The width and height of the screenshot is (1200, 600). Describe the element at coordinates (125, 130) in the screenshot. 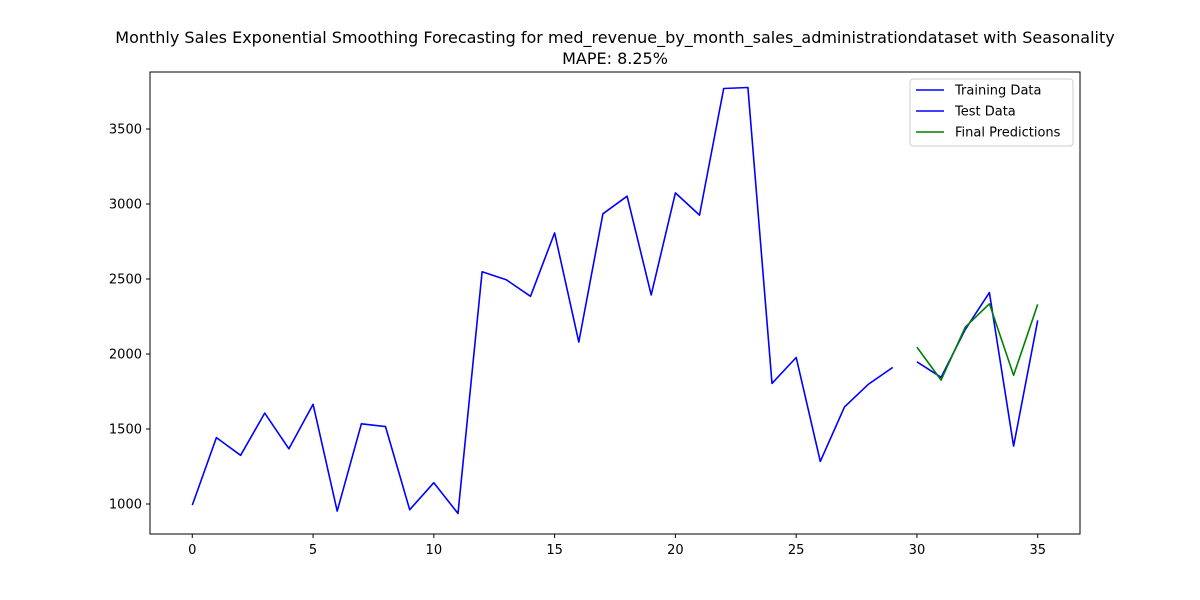

I see `y-tick-label: 3500` at that location.